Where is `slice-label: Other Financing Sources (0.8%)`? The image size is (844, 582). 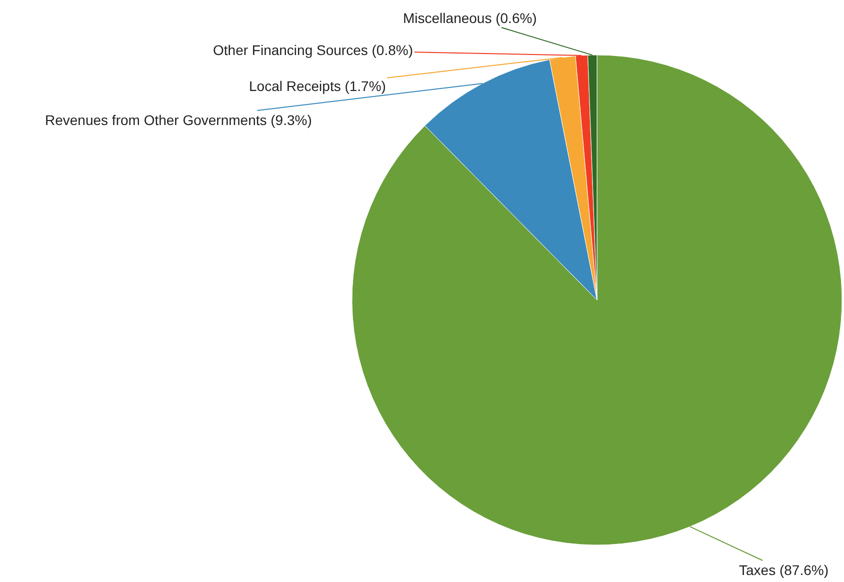 slice-label: Other Financing Sources (0.8%) is located at coordinates (313, 50).